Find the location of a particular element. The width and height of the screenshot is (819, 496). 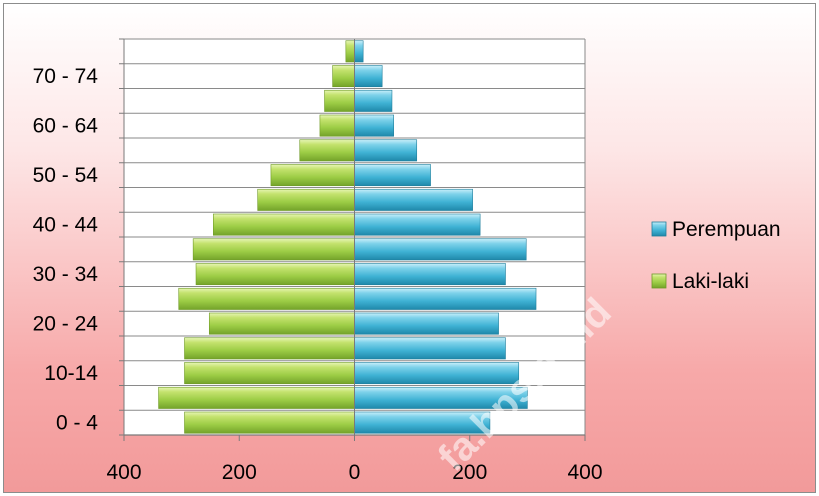

legend-swatch-perempuan is located at coordinates (659, 229).